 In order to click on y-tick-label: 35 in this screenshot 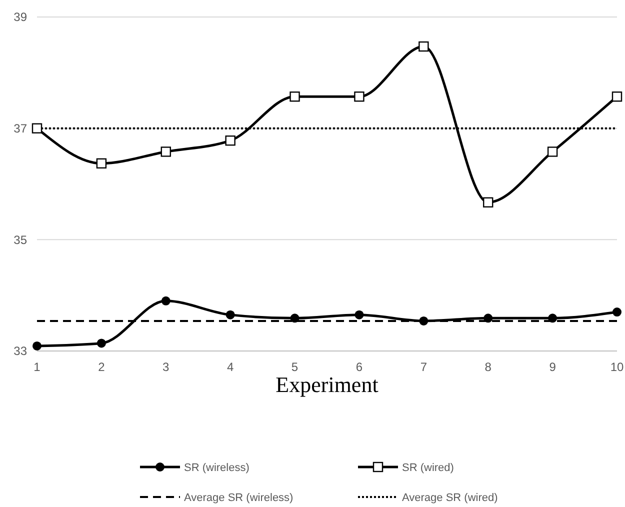, I will do `click(21, 239)`.